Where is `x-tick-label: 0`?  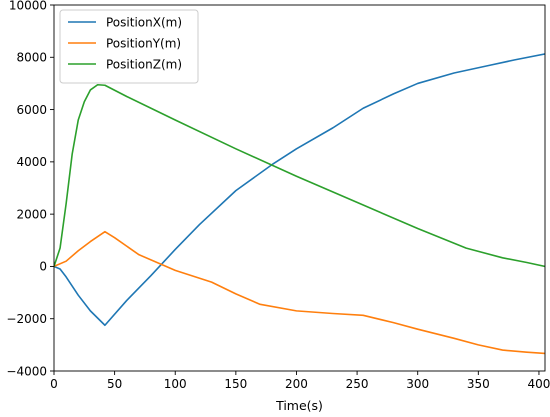
x-tick-label: 0 is located at coordinates (54, 384).